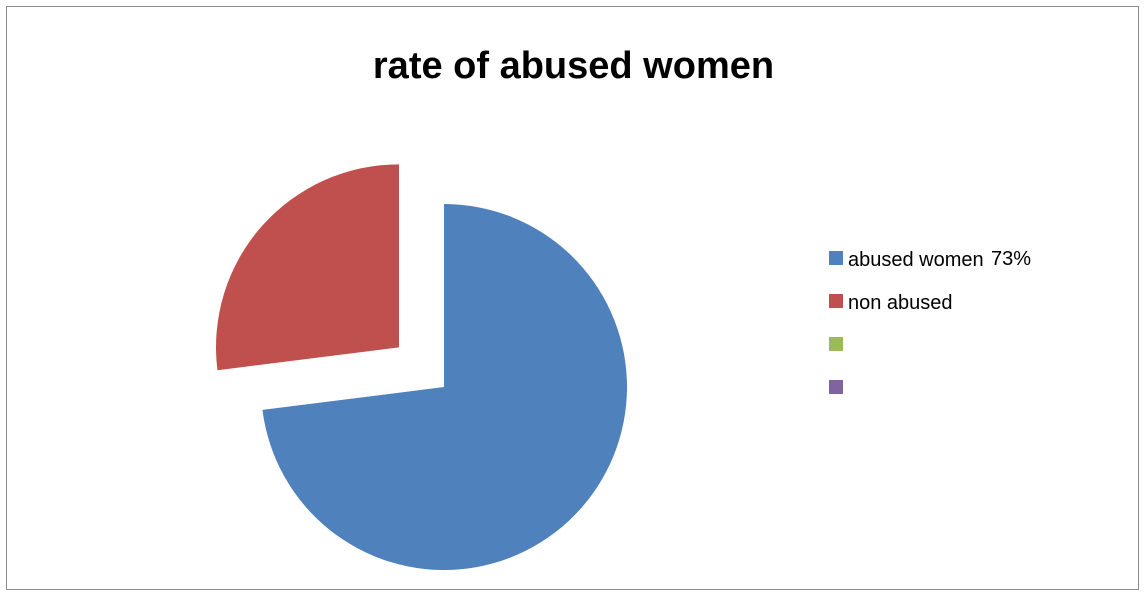 Image resolution: width=1145 pixels, height=596 pixels. Describe the element at coordinates (900, 302) in the screenshot. I see `legend-label: non abused` at that location.